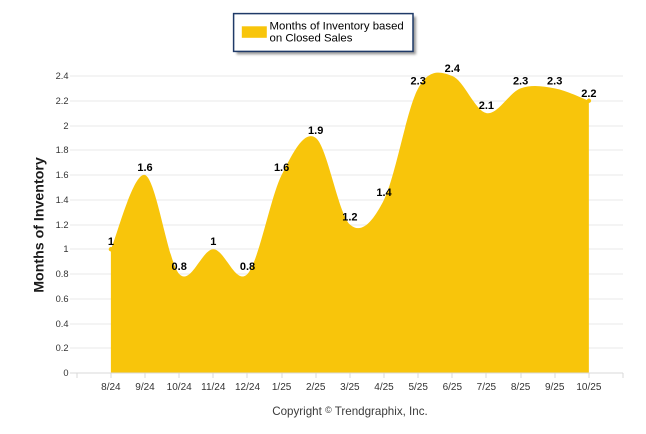 The image size is (646, 434). What do you see at coordinates (588, 387) in the screenshot?
I see `svg-text: 10/25` at bounding box center [588, 387].